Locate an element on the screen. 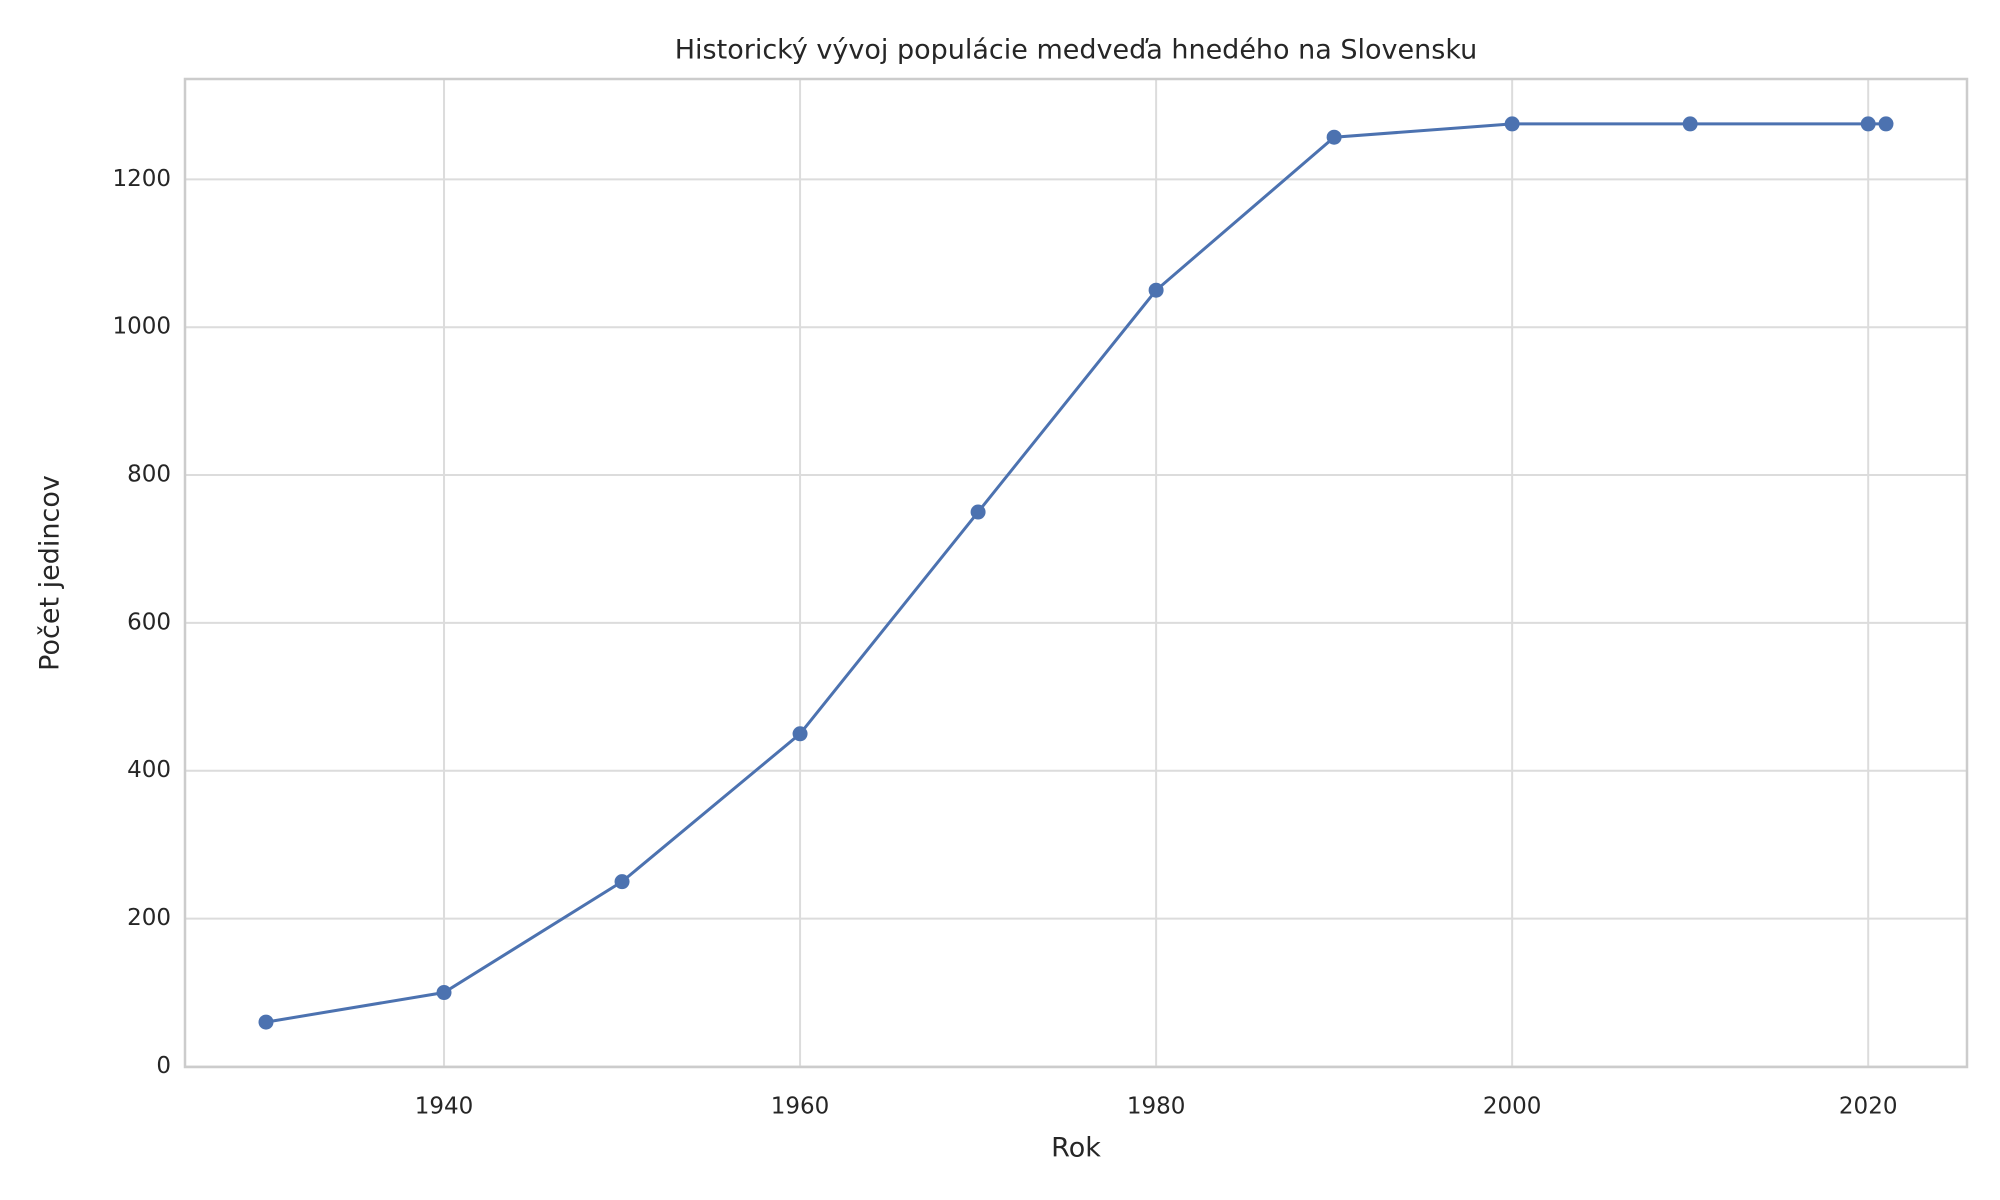 The width and height of the screenshot is (2000, 1200). y-axis-label: Počet jedincov is located at coordinates (50, 573).